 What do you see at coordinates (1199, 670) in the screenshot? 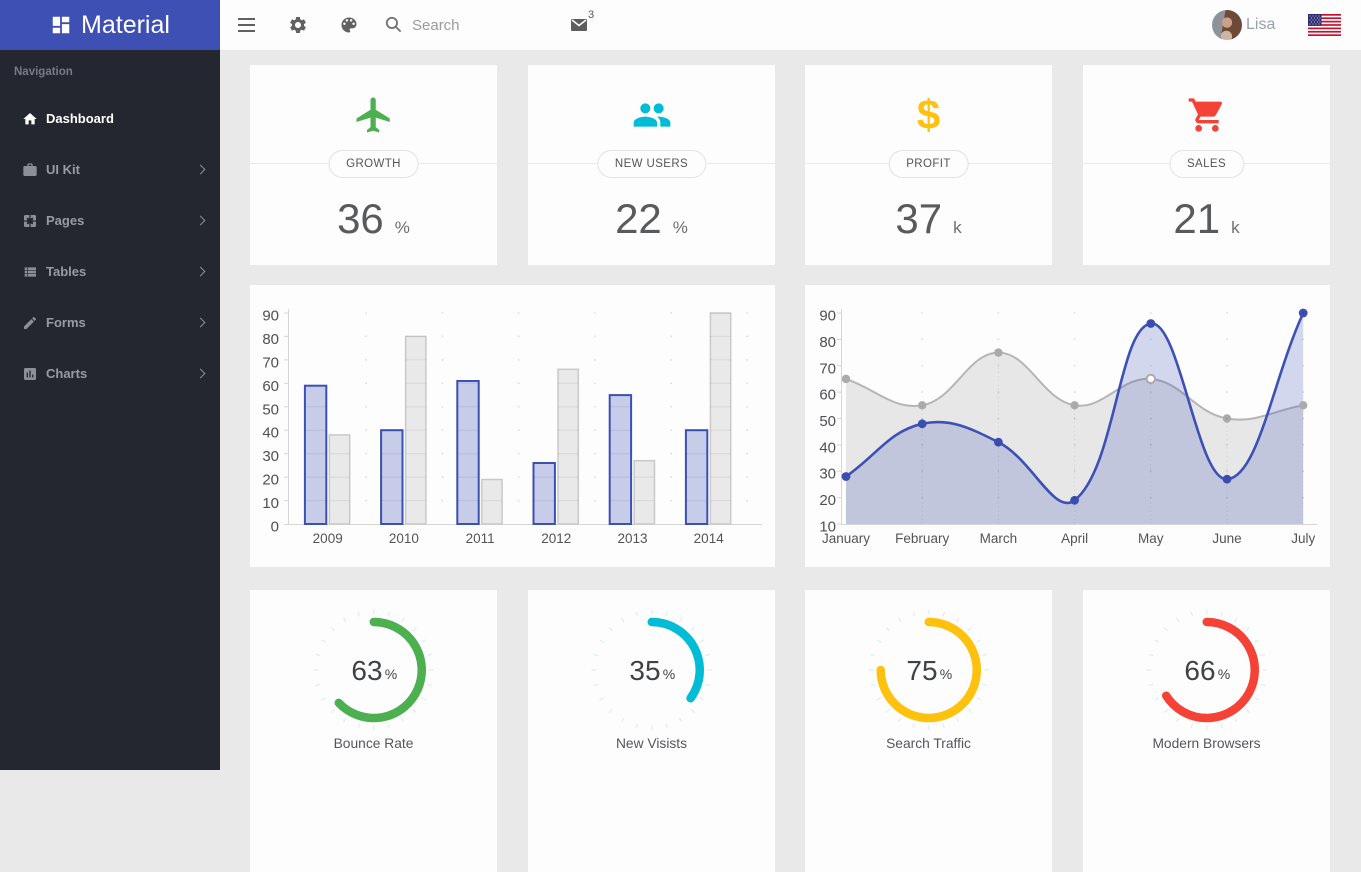
I see `svg-text: 66` at bounding box center [1199, 670].